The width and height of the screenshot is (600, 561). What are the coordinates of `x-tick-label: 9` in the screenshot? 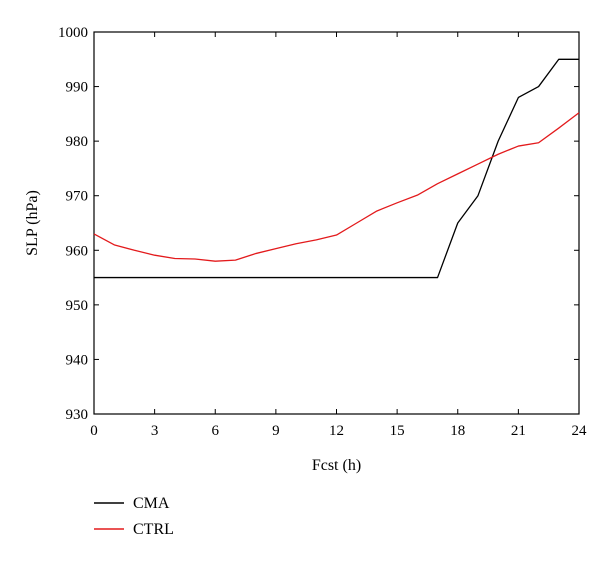 It's located at (276, 431).